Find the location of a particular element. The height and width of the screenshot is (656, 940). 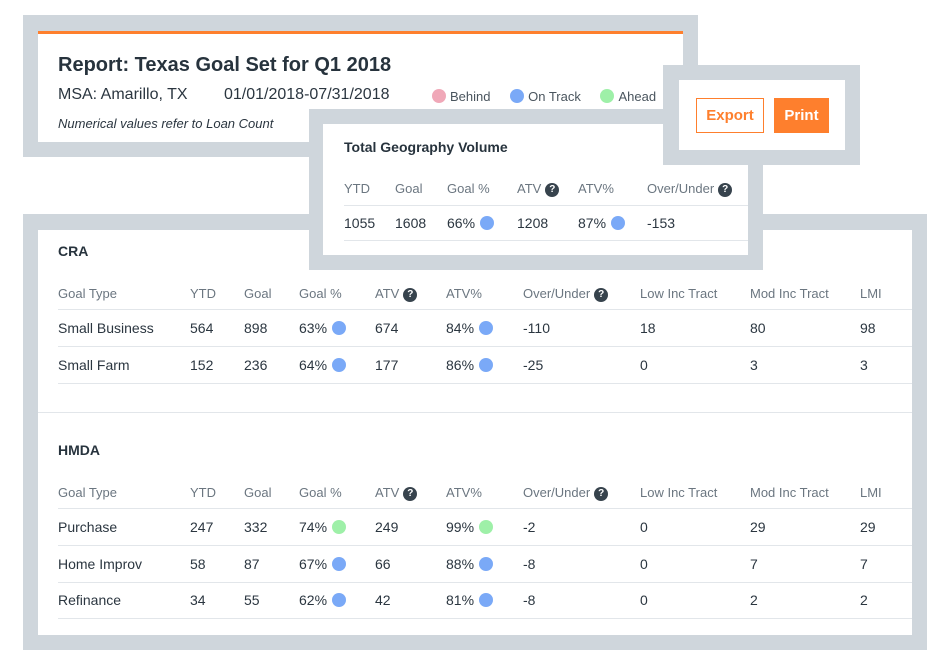

cell-text: 98 is located at coordinates (868, 328).